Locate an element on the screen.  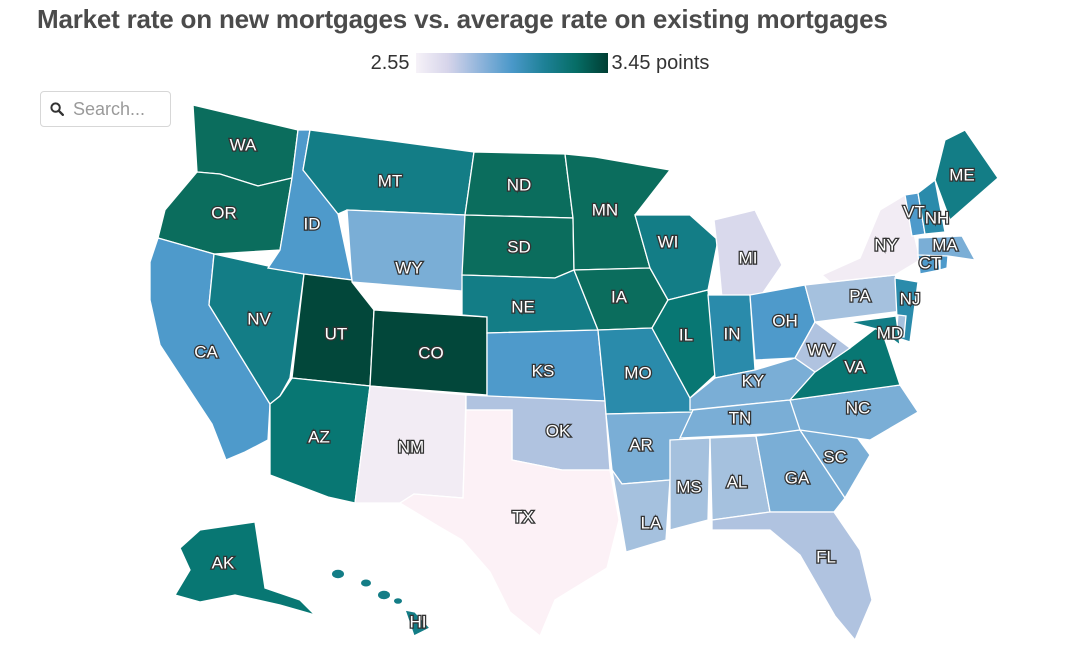
state-label-ca: CA is located at coordinates (206, 352).